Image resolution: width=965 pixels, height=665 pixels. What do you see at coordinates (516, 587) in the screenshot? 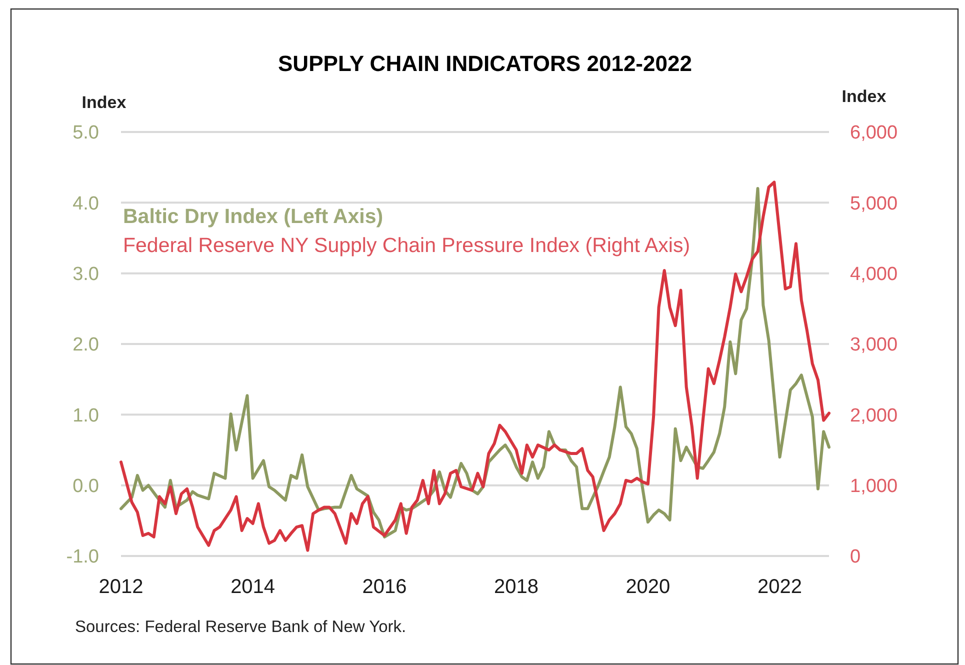
I see `x-tick-label: 2018` at bounding box center [516, 587].